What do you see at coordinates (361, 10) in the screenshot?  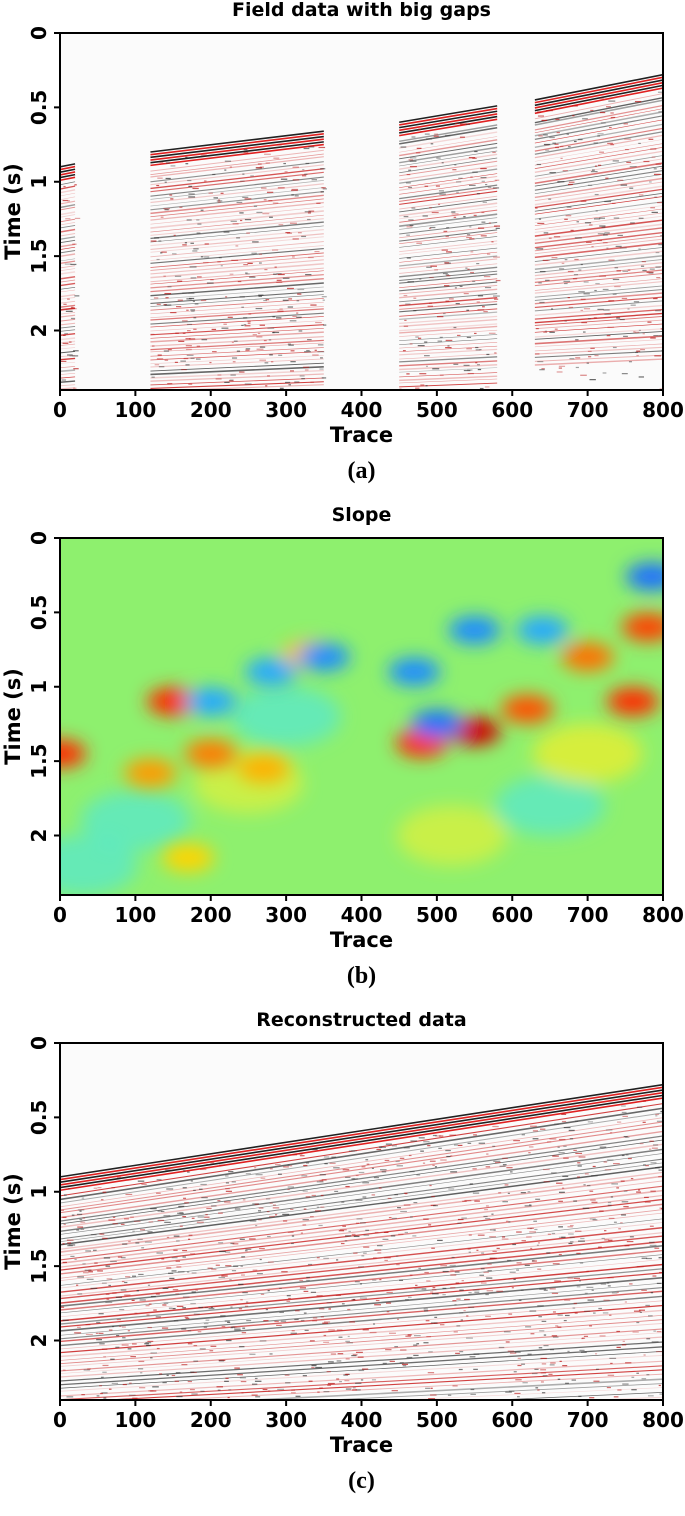 I see `chart-title: Field data with big gaps` at bounding box center [361, 10].